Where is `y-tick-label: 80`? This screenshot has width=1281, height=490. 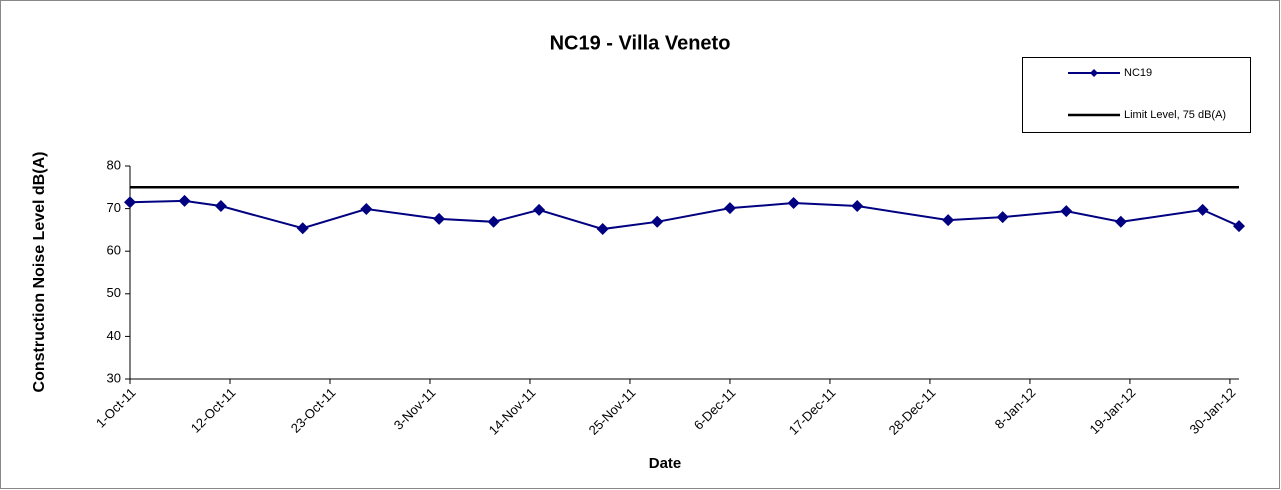
y-tick-label: 80 is located at coordinates (114, 164).